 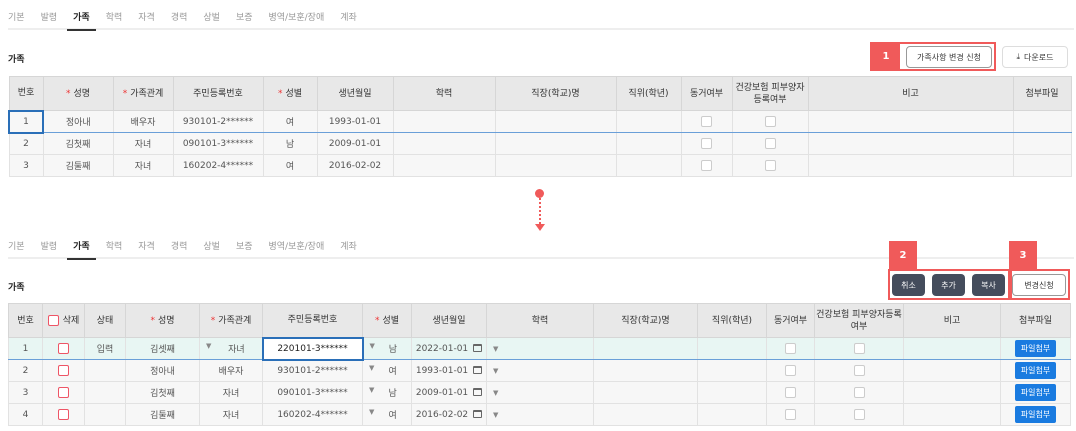 I want to click on download-button: ⤓ 다운로드, so click(x=1035, y=57).